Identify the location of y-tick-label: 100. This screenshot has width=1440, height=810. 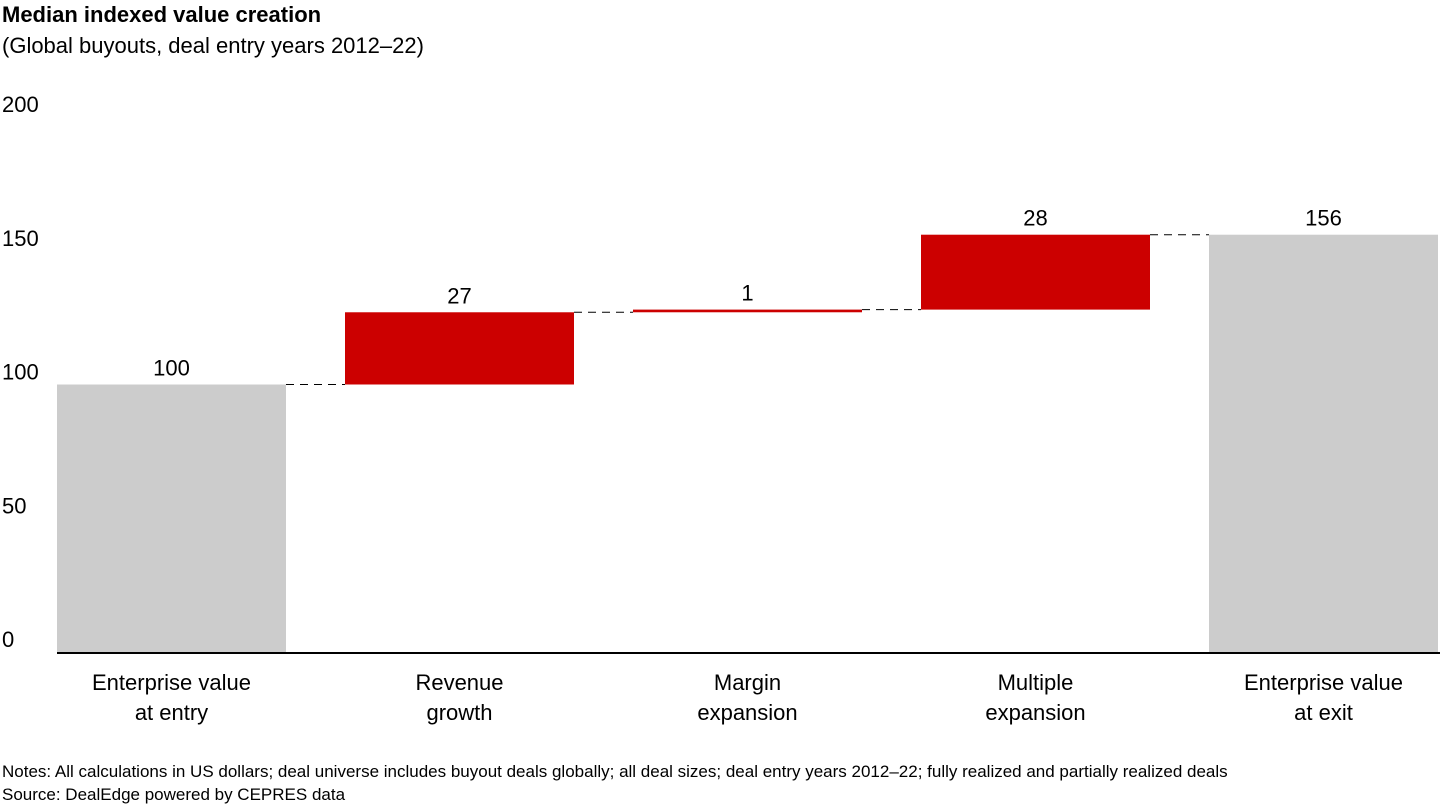
(20, 372).